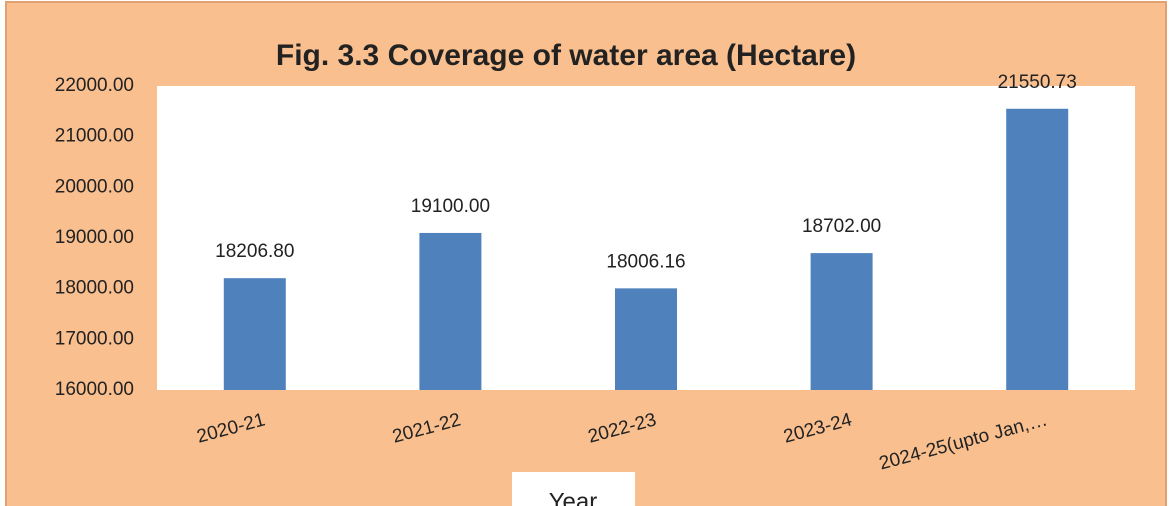 This screenshot has width=1169, height=506. What do you see at coordinates (94, 338) in the screenshot?
I see `y-tick-label: 17000.00` at bounding box center [94, 338].